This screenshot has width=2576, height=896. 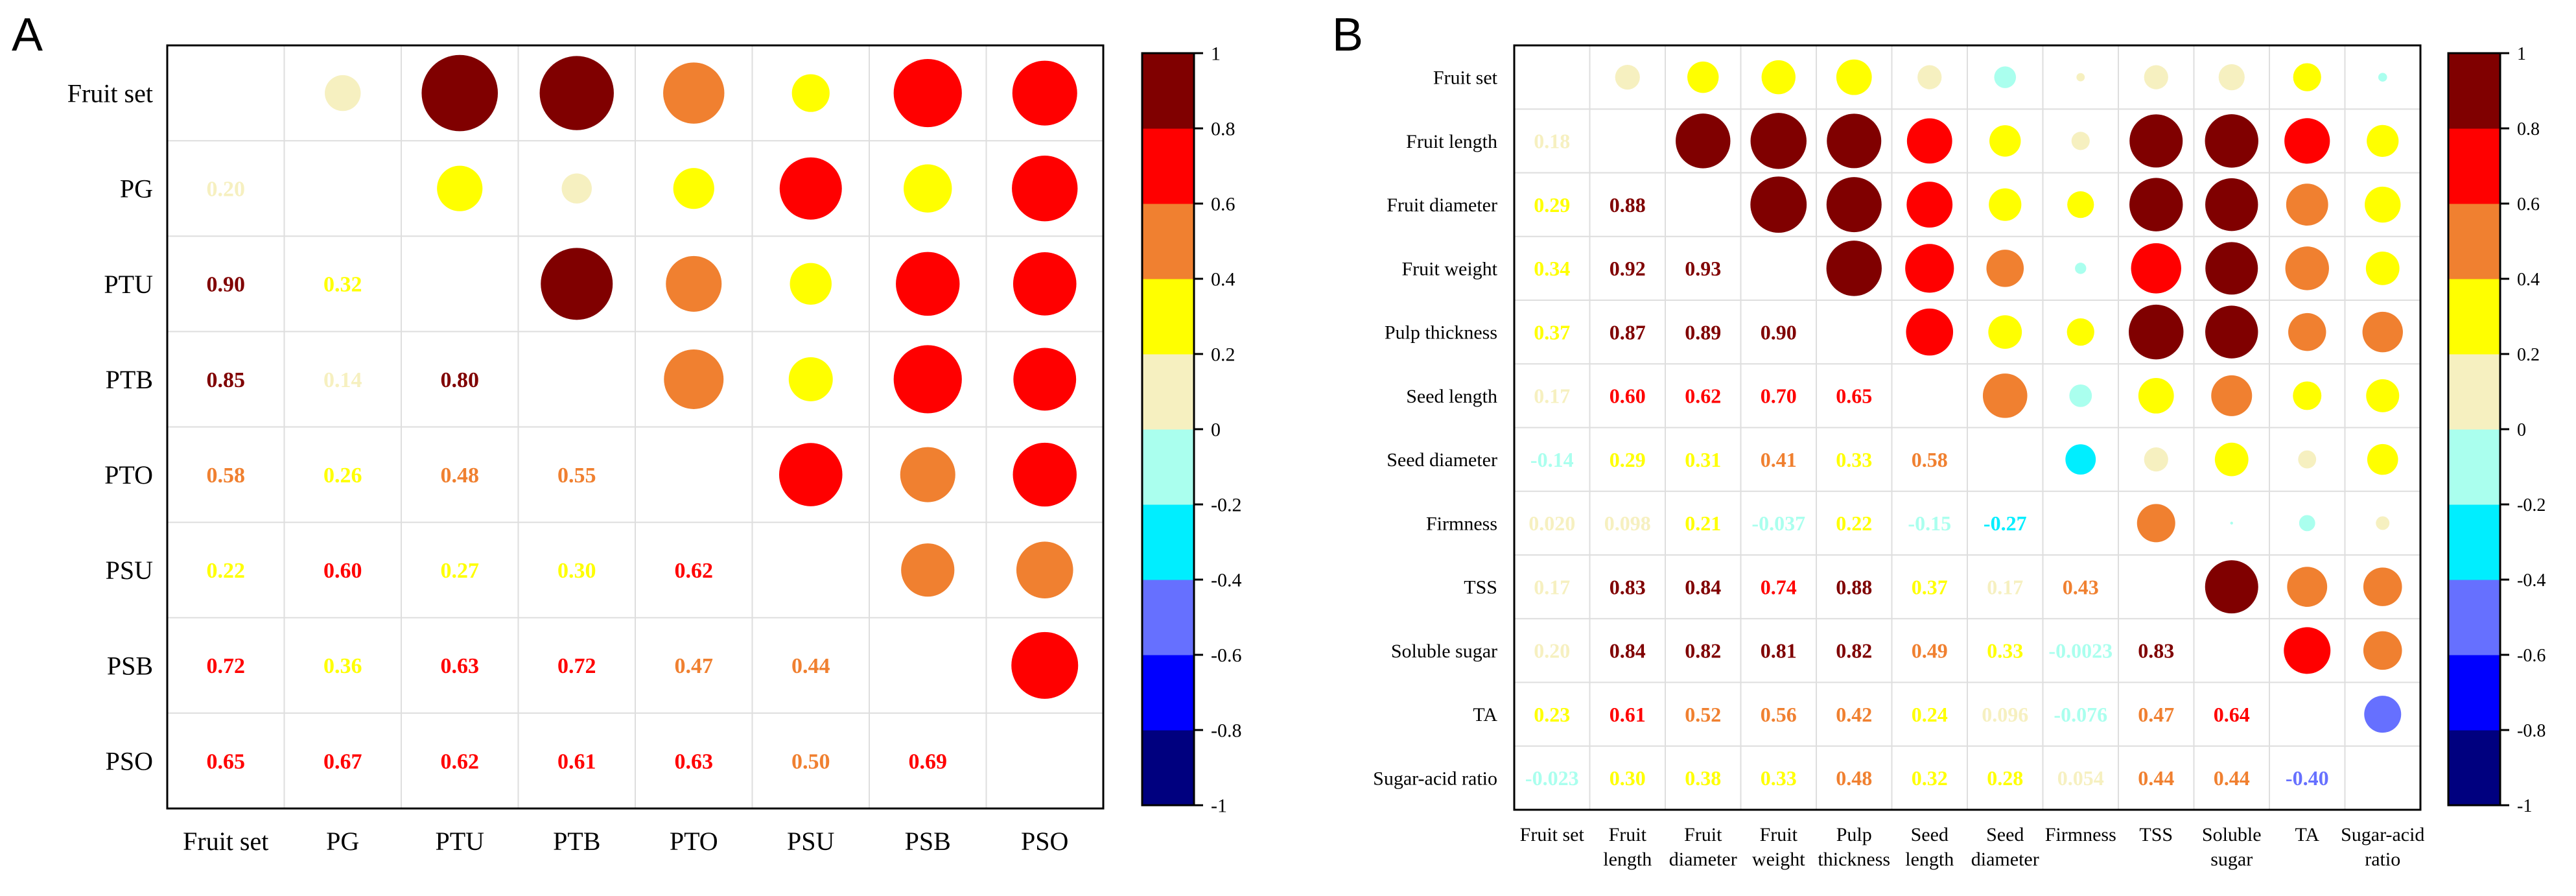 I want to click on row-label: Fruit weight, so click(x=1450, y=268).